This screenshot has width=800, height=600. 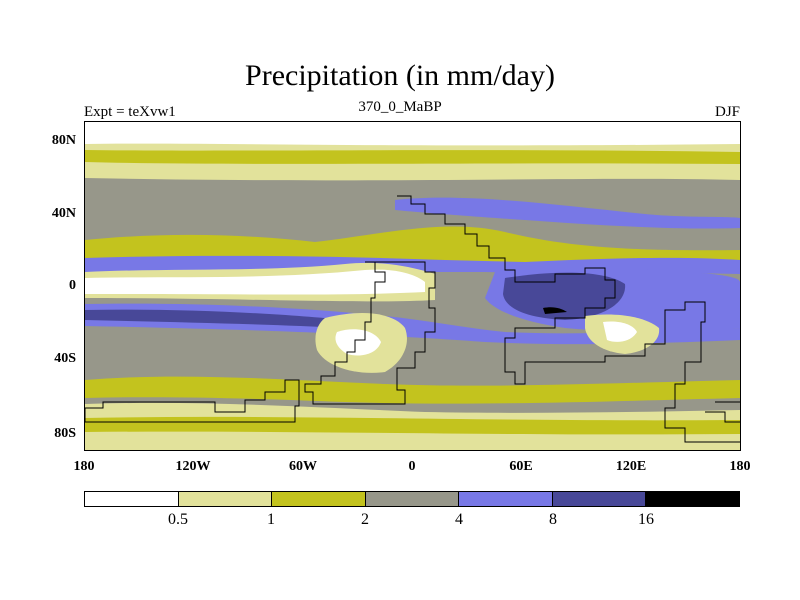 What do you see at coordinates (303, 466) in the screenshot?
I see `x-tick-label: 60W` at bounding box center [303, 466].